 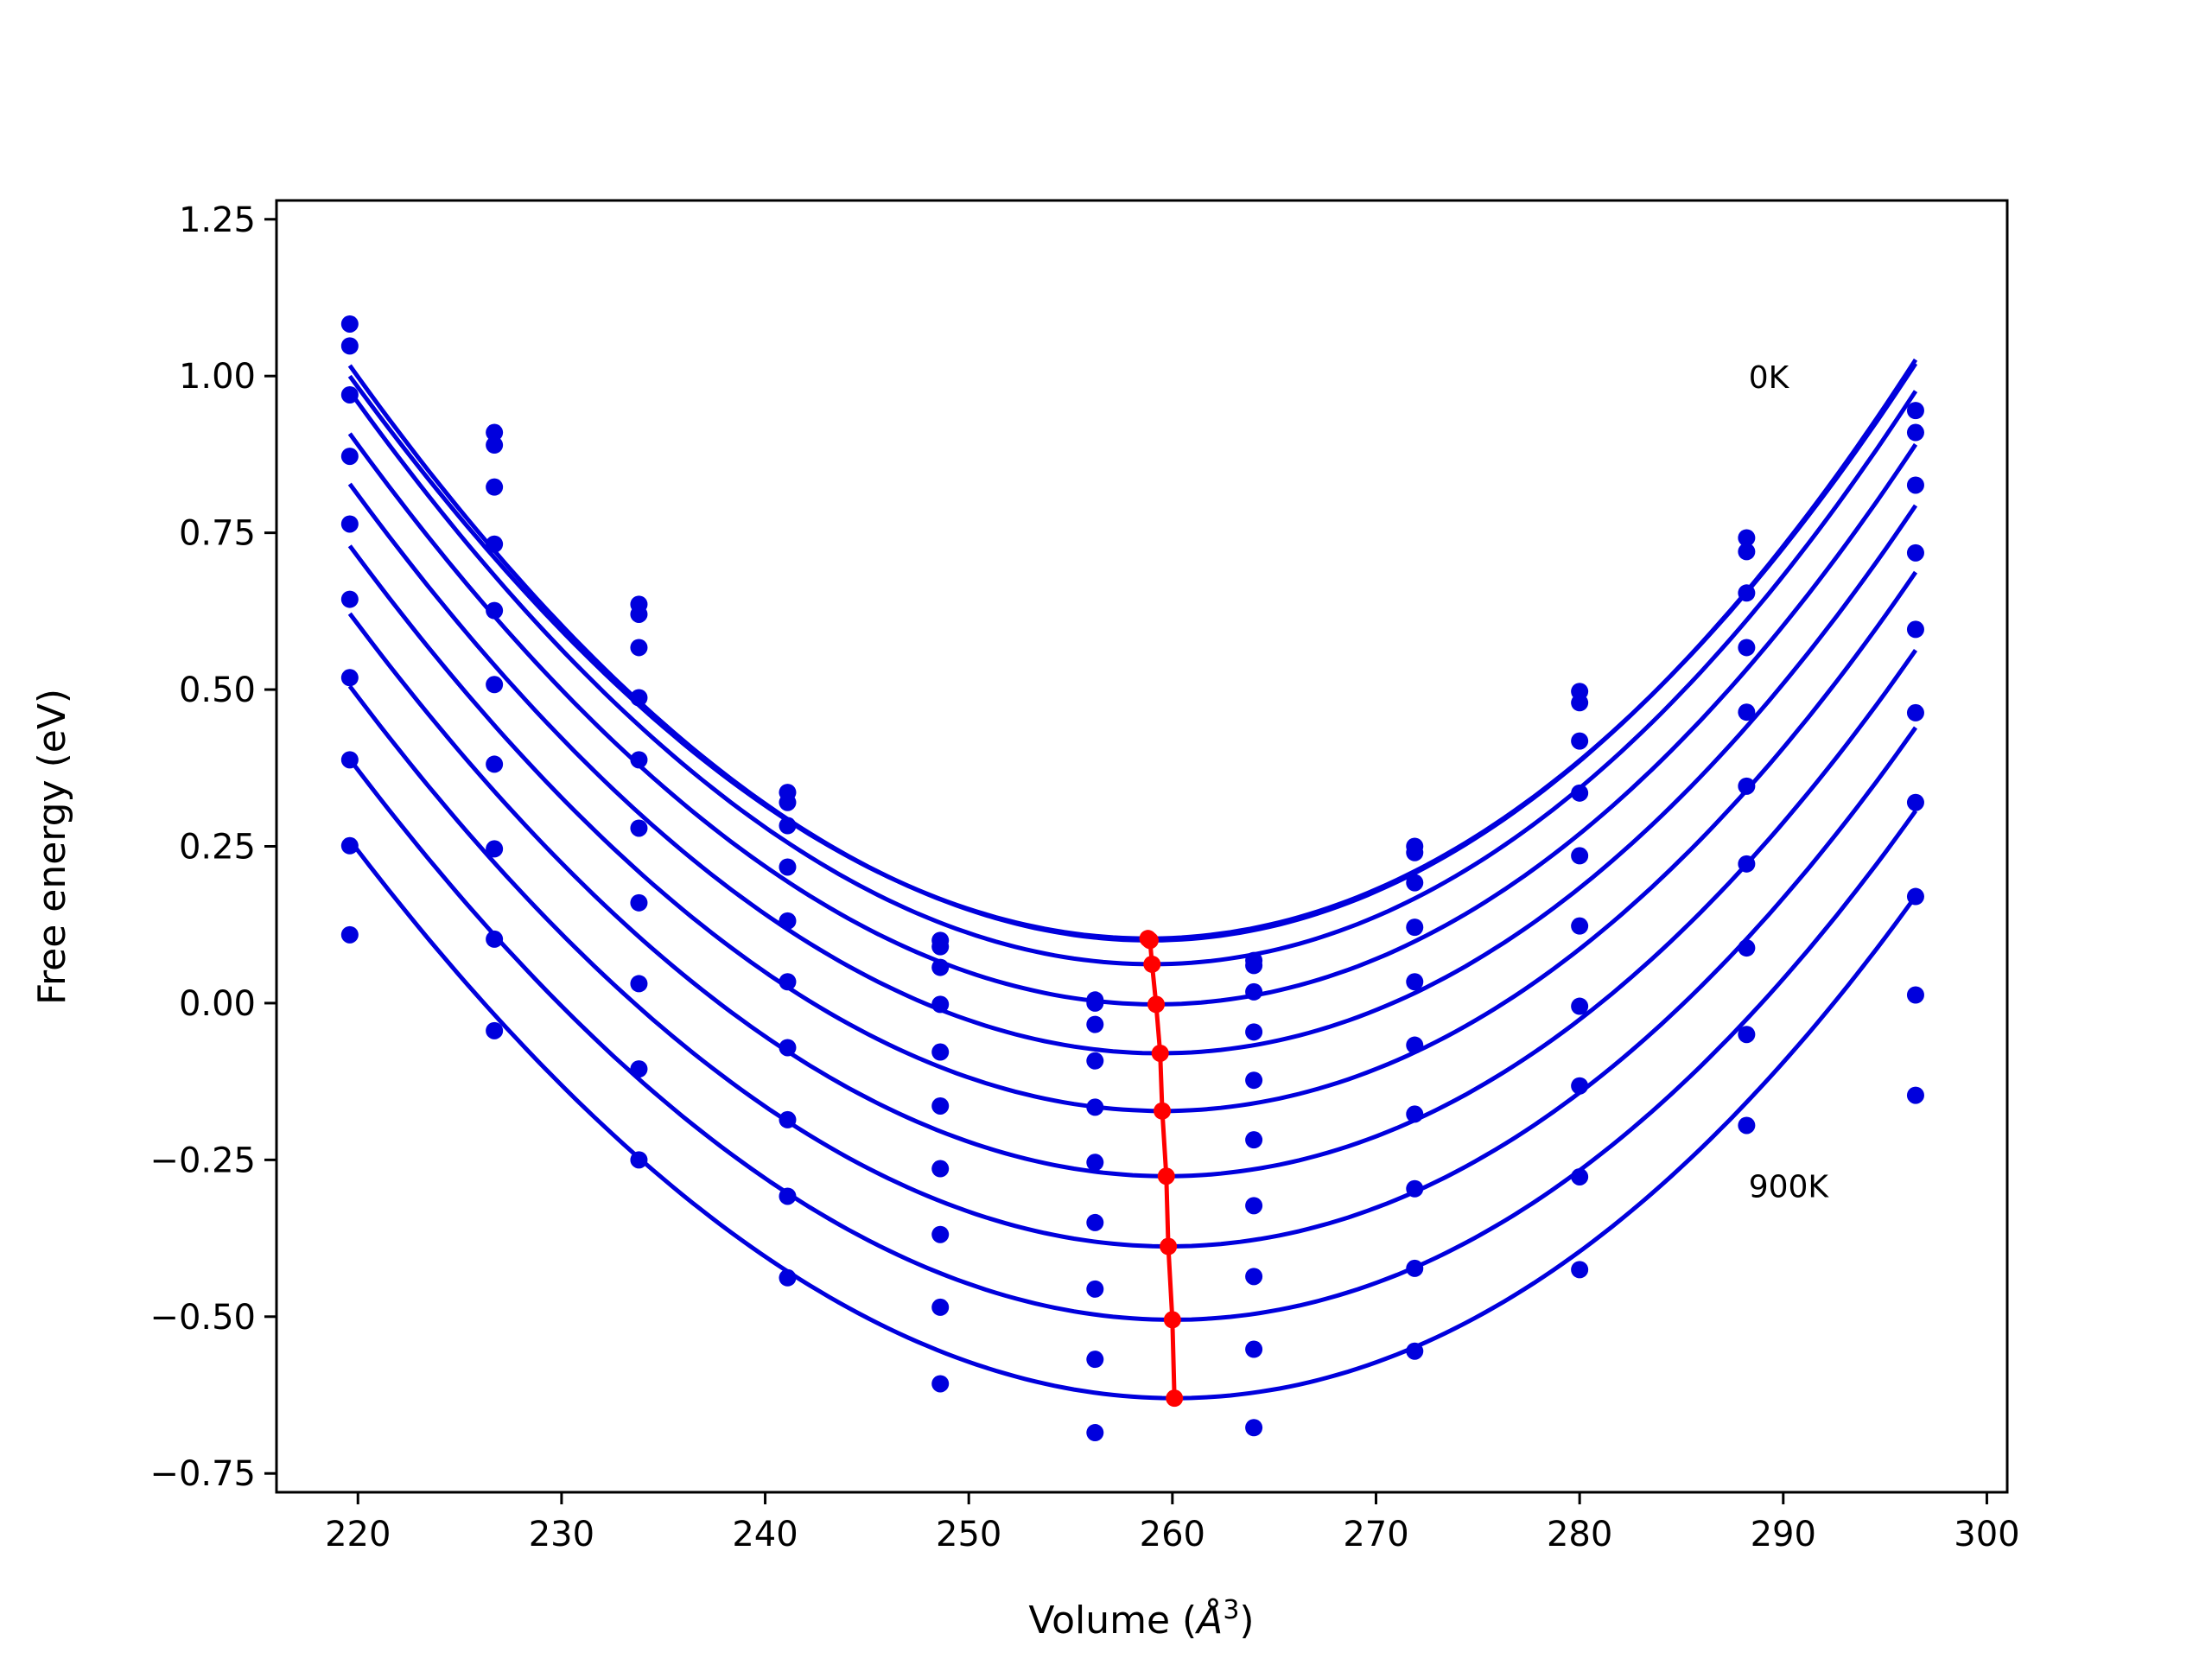 What do you see at coordinates (217, 377) in the screenshot?
I see `y-tick-label-7: 1.00` at bounding box center [217, 377].